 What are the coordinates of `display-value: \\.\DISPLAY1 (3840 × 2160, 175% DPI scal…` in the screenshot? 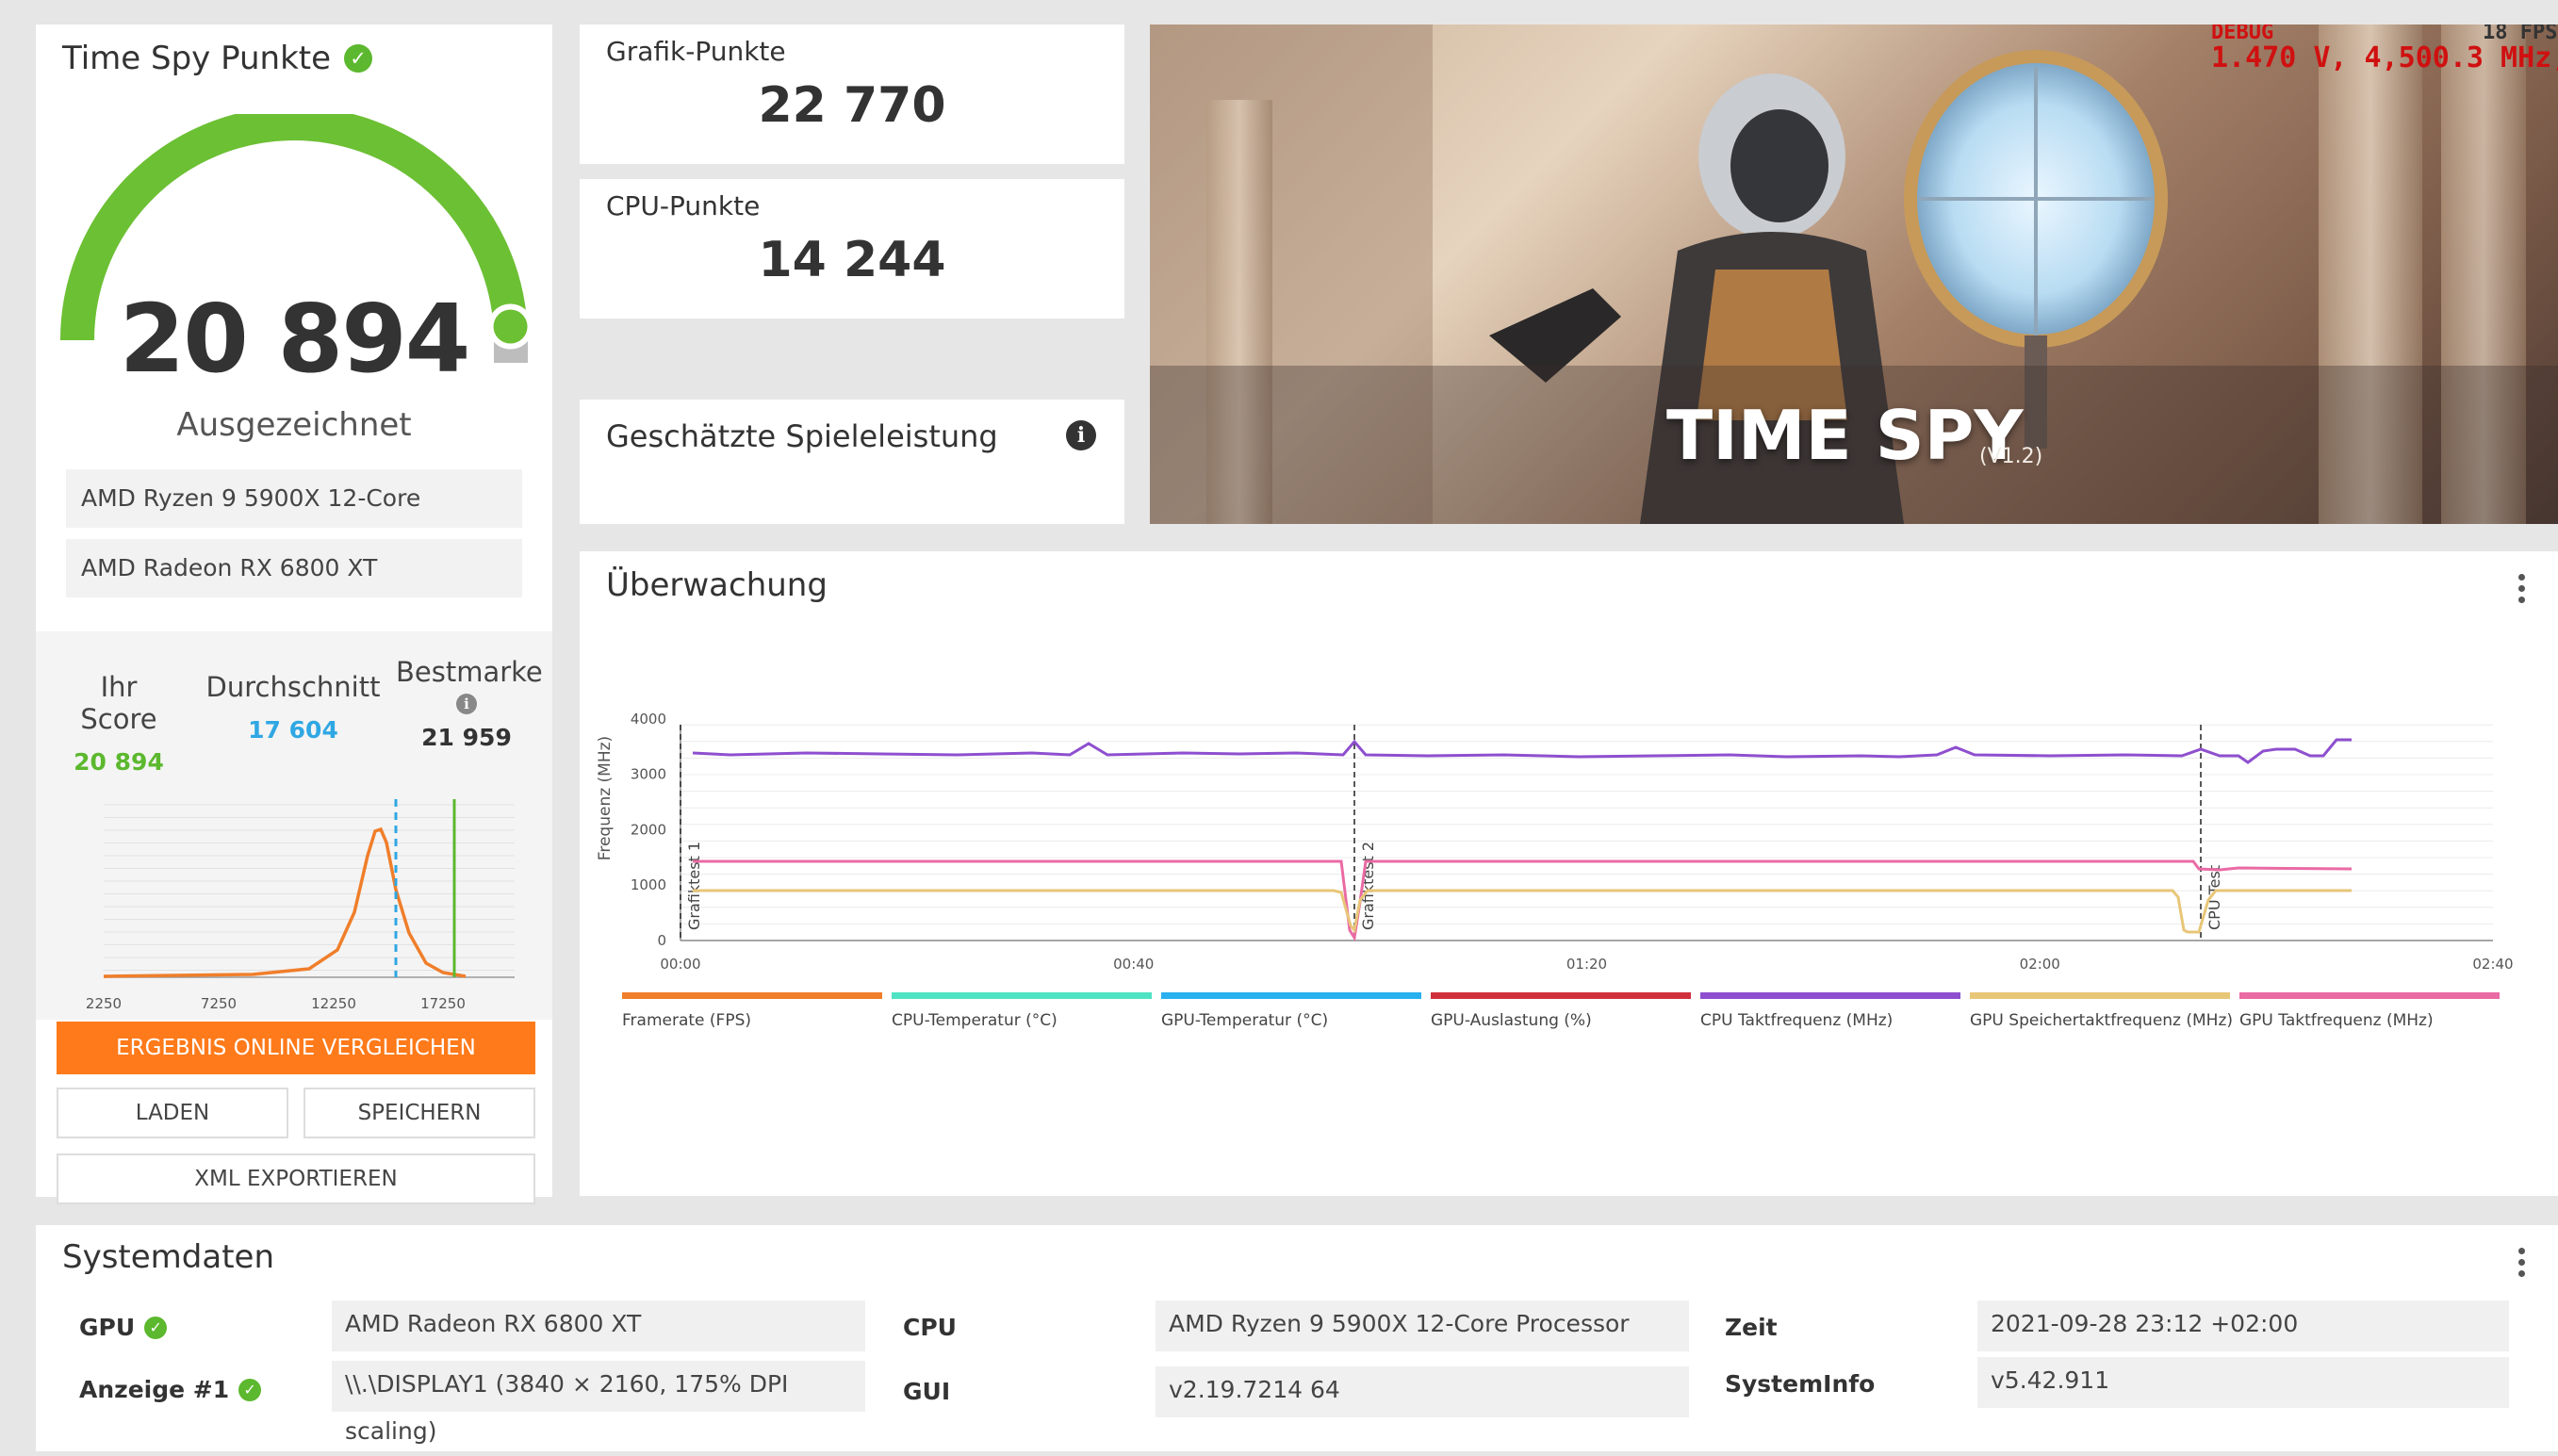 It's located at (598, 1403).